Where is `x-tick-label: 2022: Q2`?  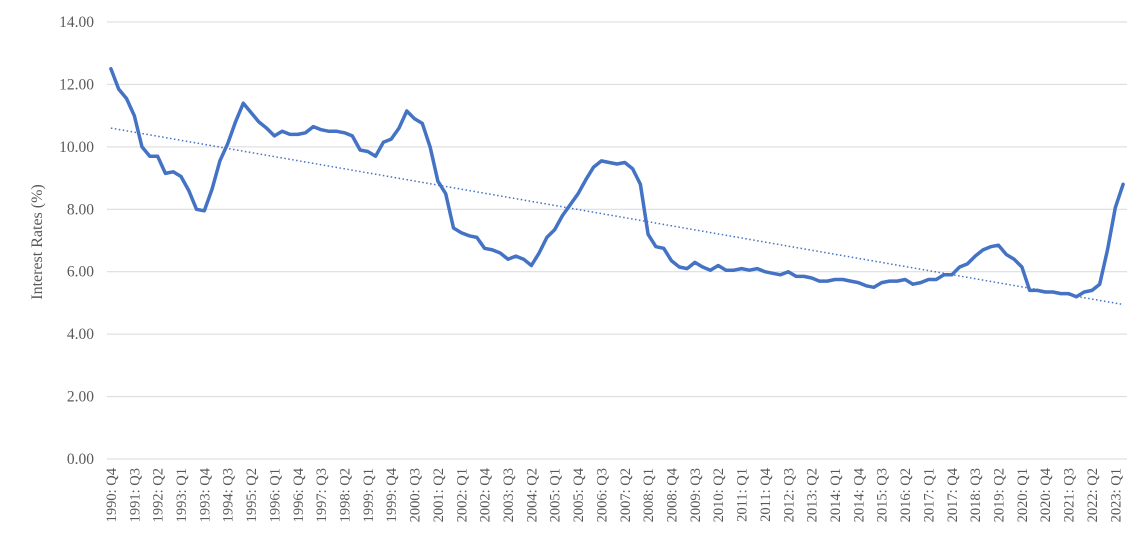 x-tick-label: 2022: Q2 is located at coordinates (1093, 495).